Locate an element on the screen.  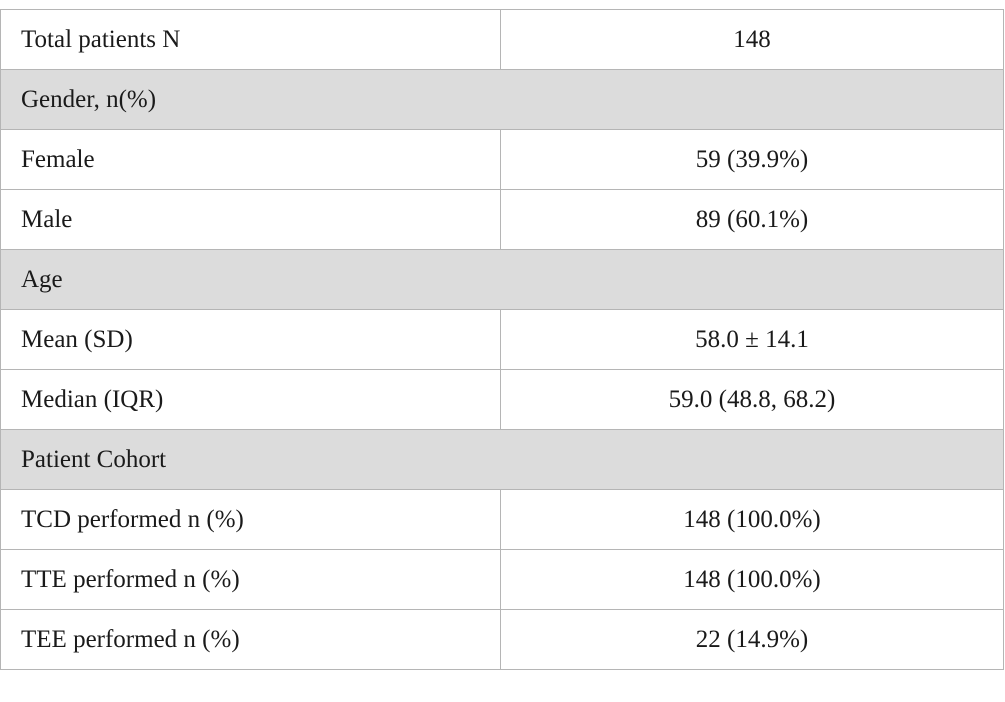
row-value: 58.0 ± 14.1 is located at coordinates (752, 339).